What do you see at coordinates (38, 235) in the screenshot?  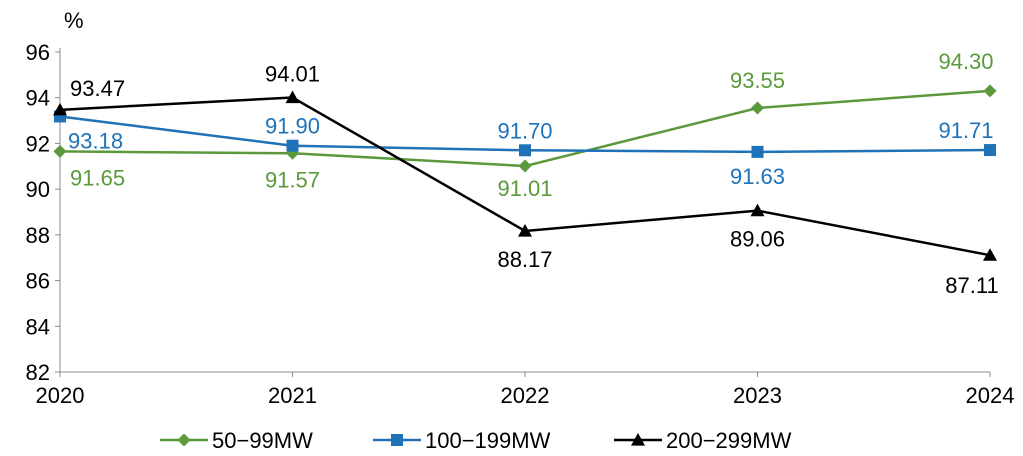 I see `y-tick-label: 88` at bounding box center [38, 235].